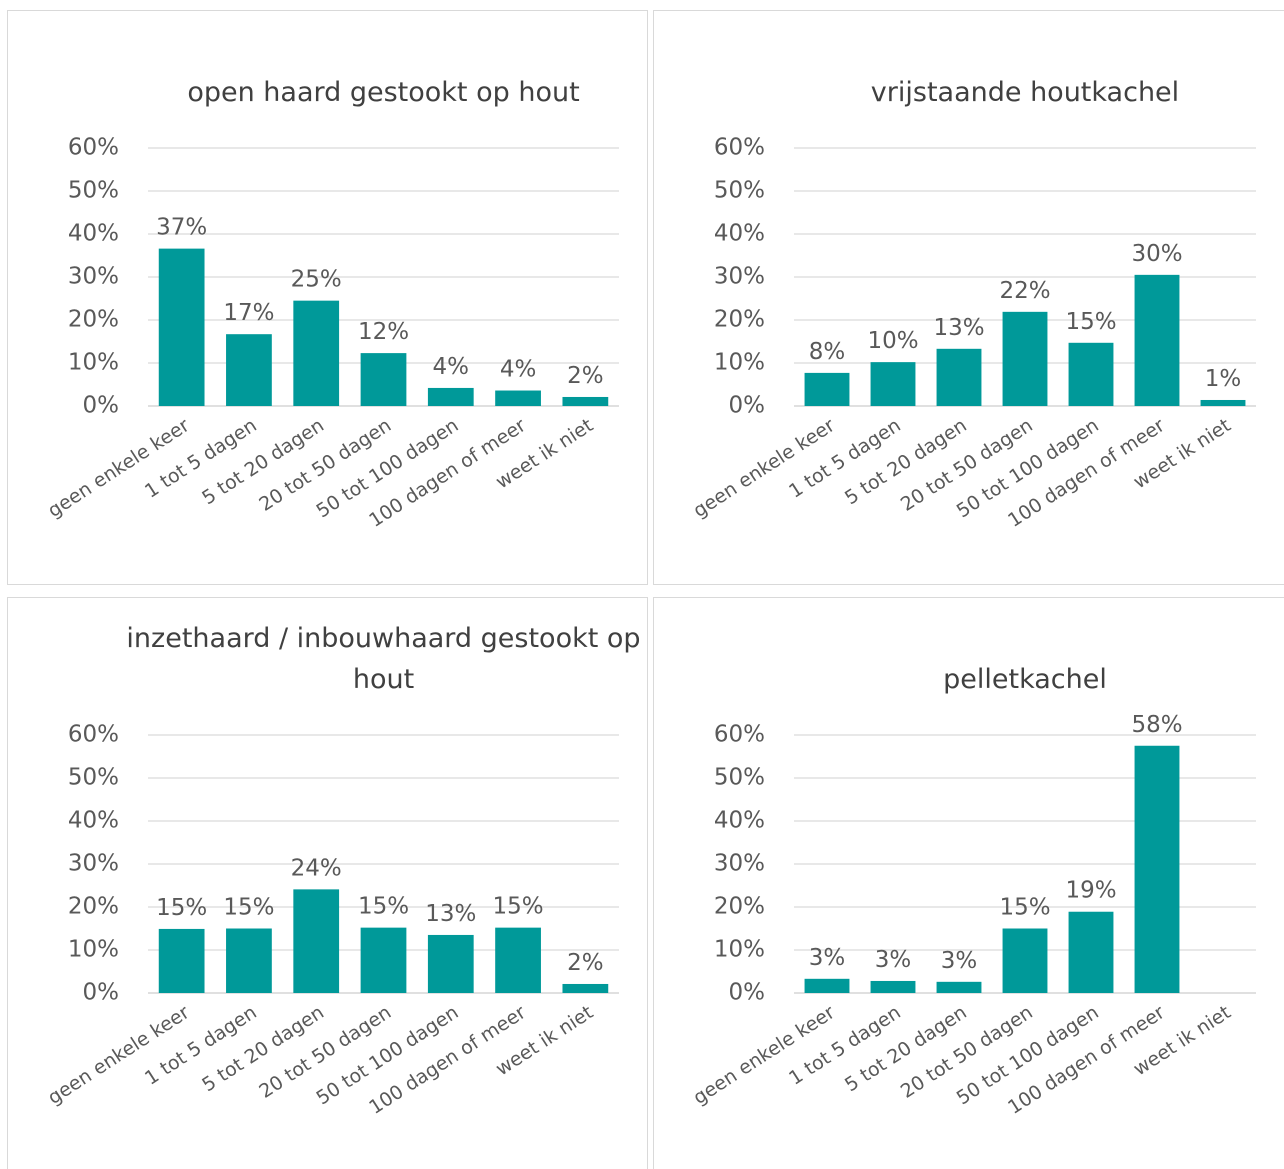 This screenshot has width=1284, height=1169. Describe the element at coordinates (1156, 254) in the screenshot. I see `value-label: 30%` at that location.